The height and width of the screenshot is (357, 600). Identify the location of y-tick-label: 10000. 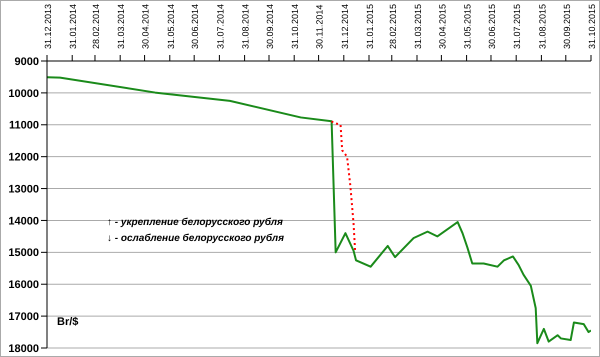
(23, 94).